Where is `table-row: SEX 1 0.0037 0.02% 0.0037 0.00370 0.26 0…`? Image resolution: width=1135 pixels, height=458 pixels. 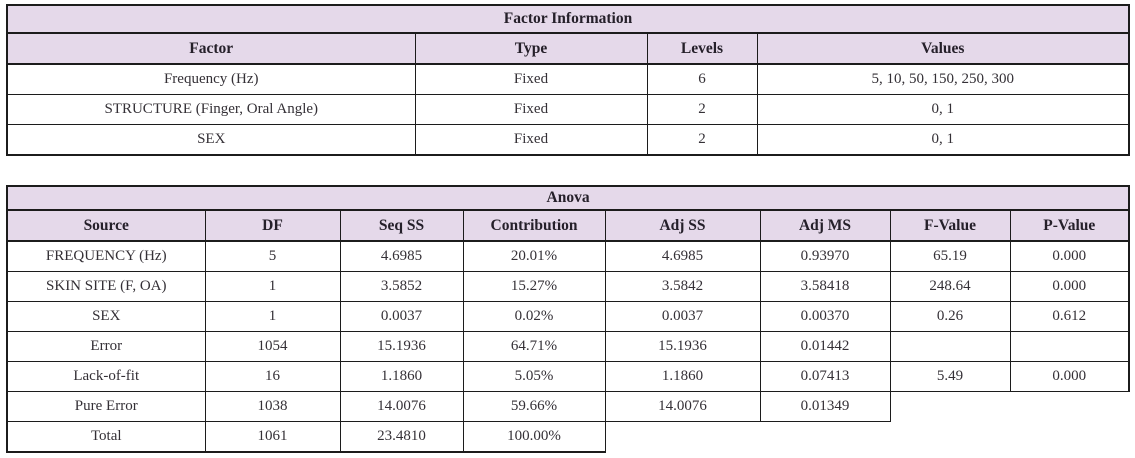 table-row: SEX 1 0.0037 0.02% 0.0037 0.00370 0.26 0… is located at coordinates (568, 316).